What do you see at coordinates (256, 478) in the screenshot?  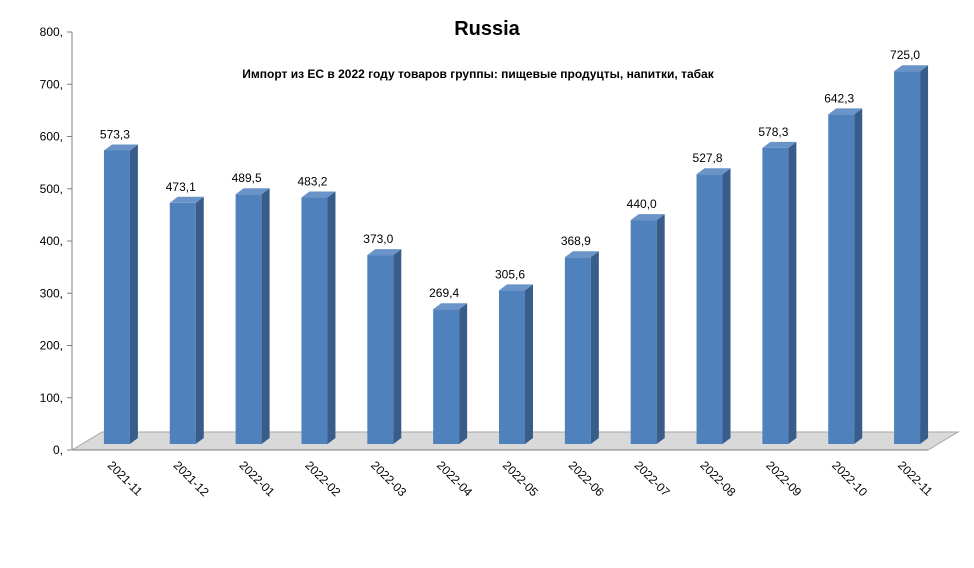 I see `x-tick-label: 2022-01` at bounding box center [256, 478].